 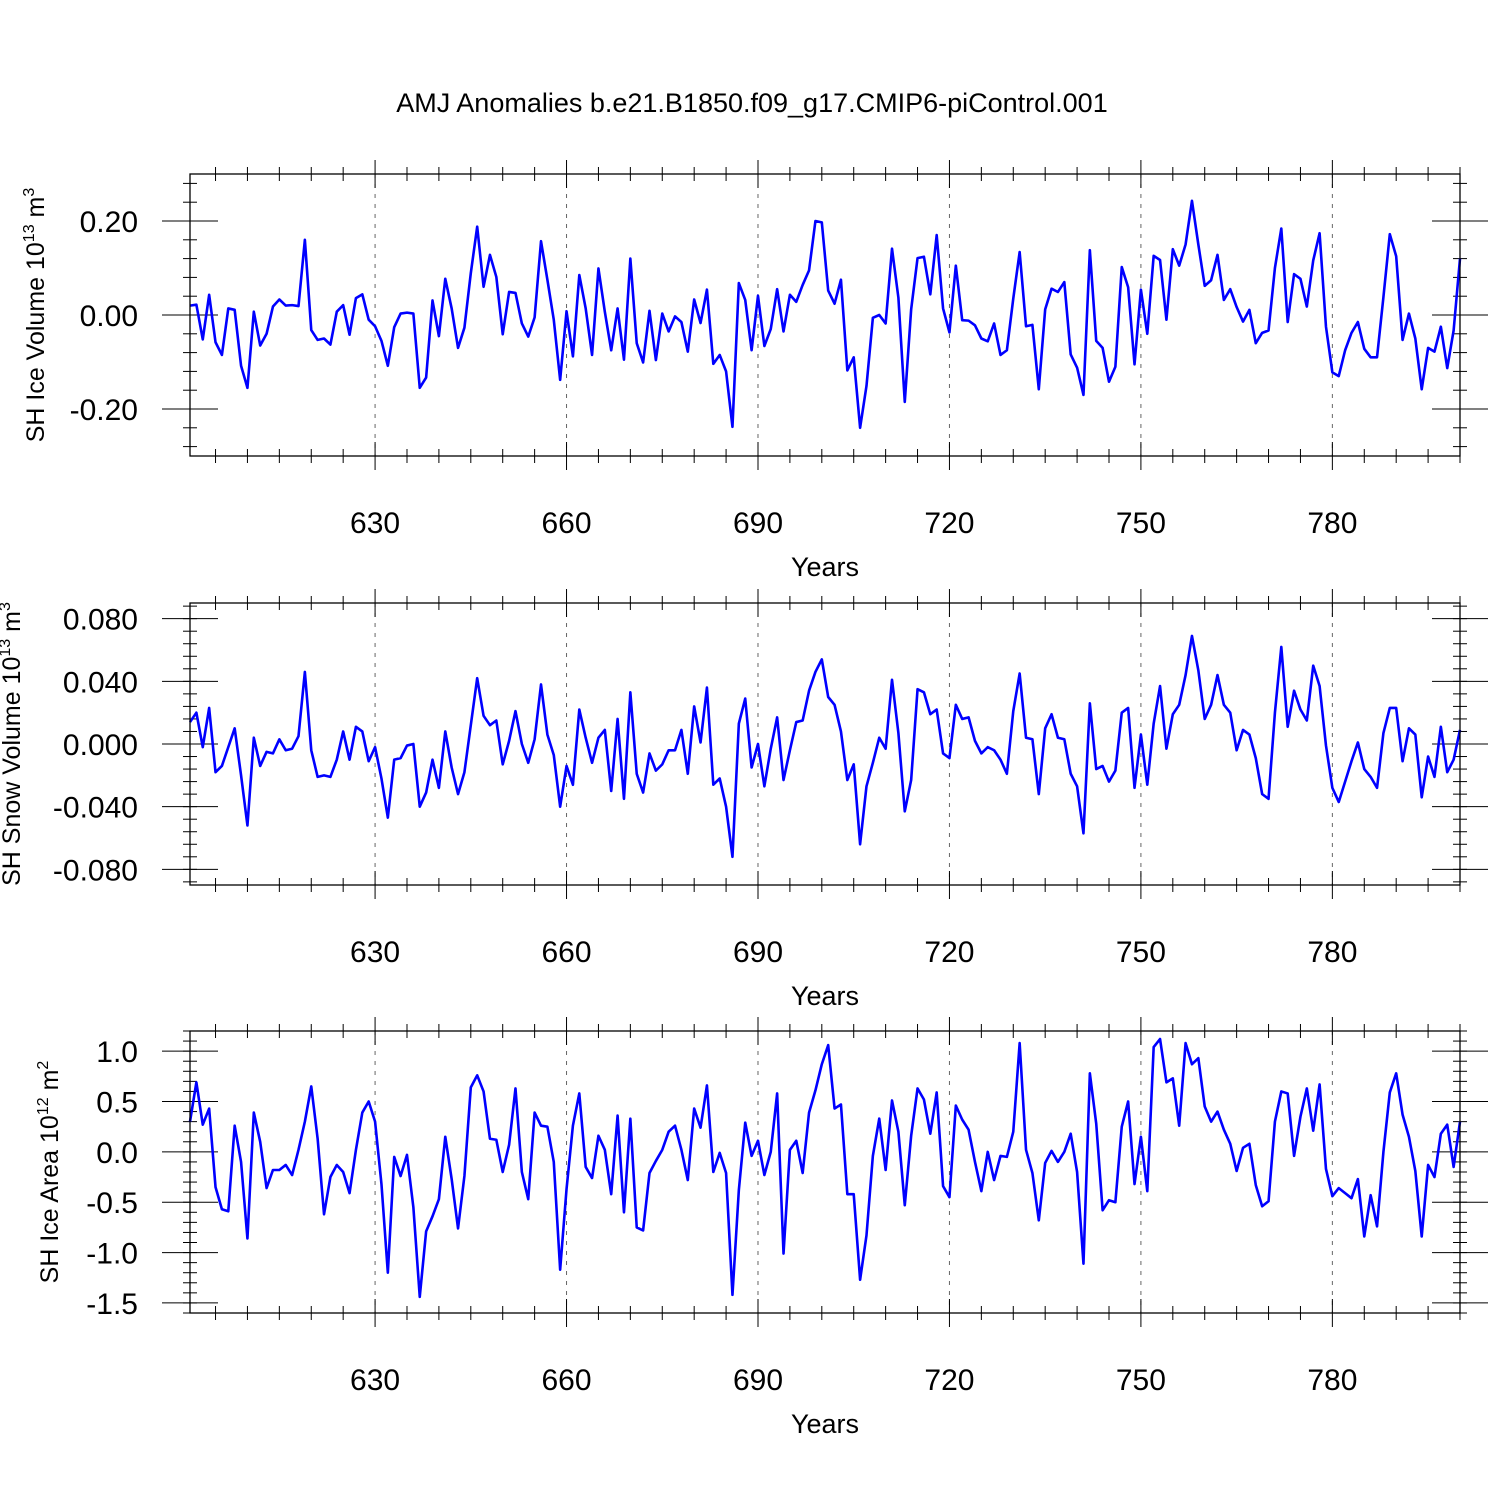 What do you see at coordinates (100, 620) in the screenshot?
I see `snow-volume-y-tick-label: 0.080` at bounding box center [100, 620].